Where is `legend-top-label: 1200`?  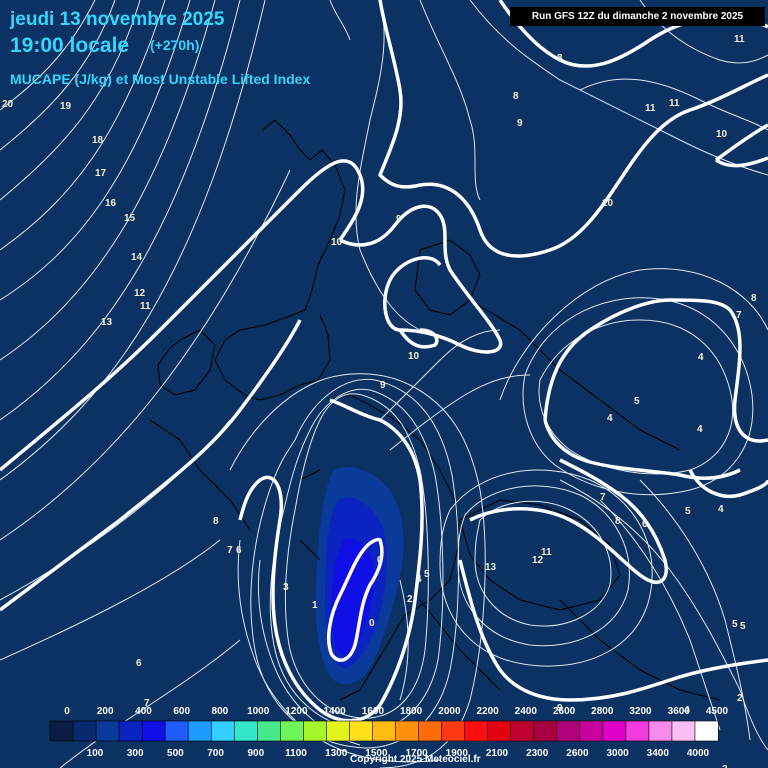
legend-top-label: 1200 is located at coordinates (296, 711).